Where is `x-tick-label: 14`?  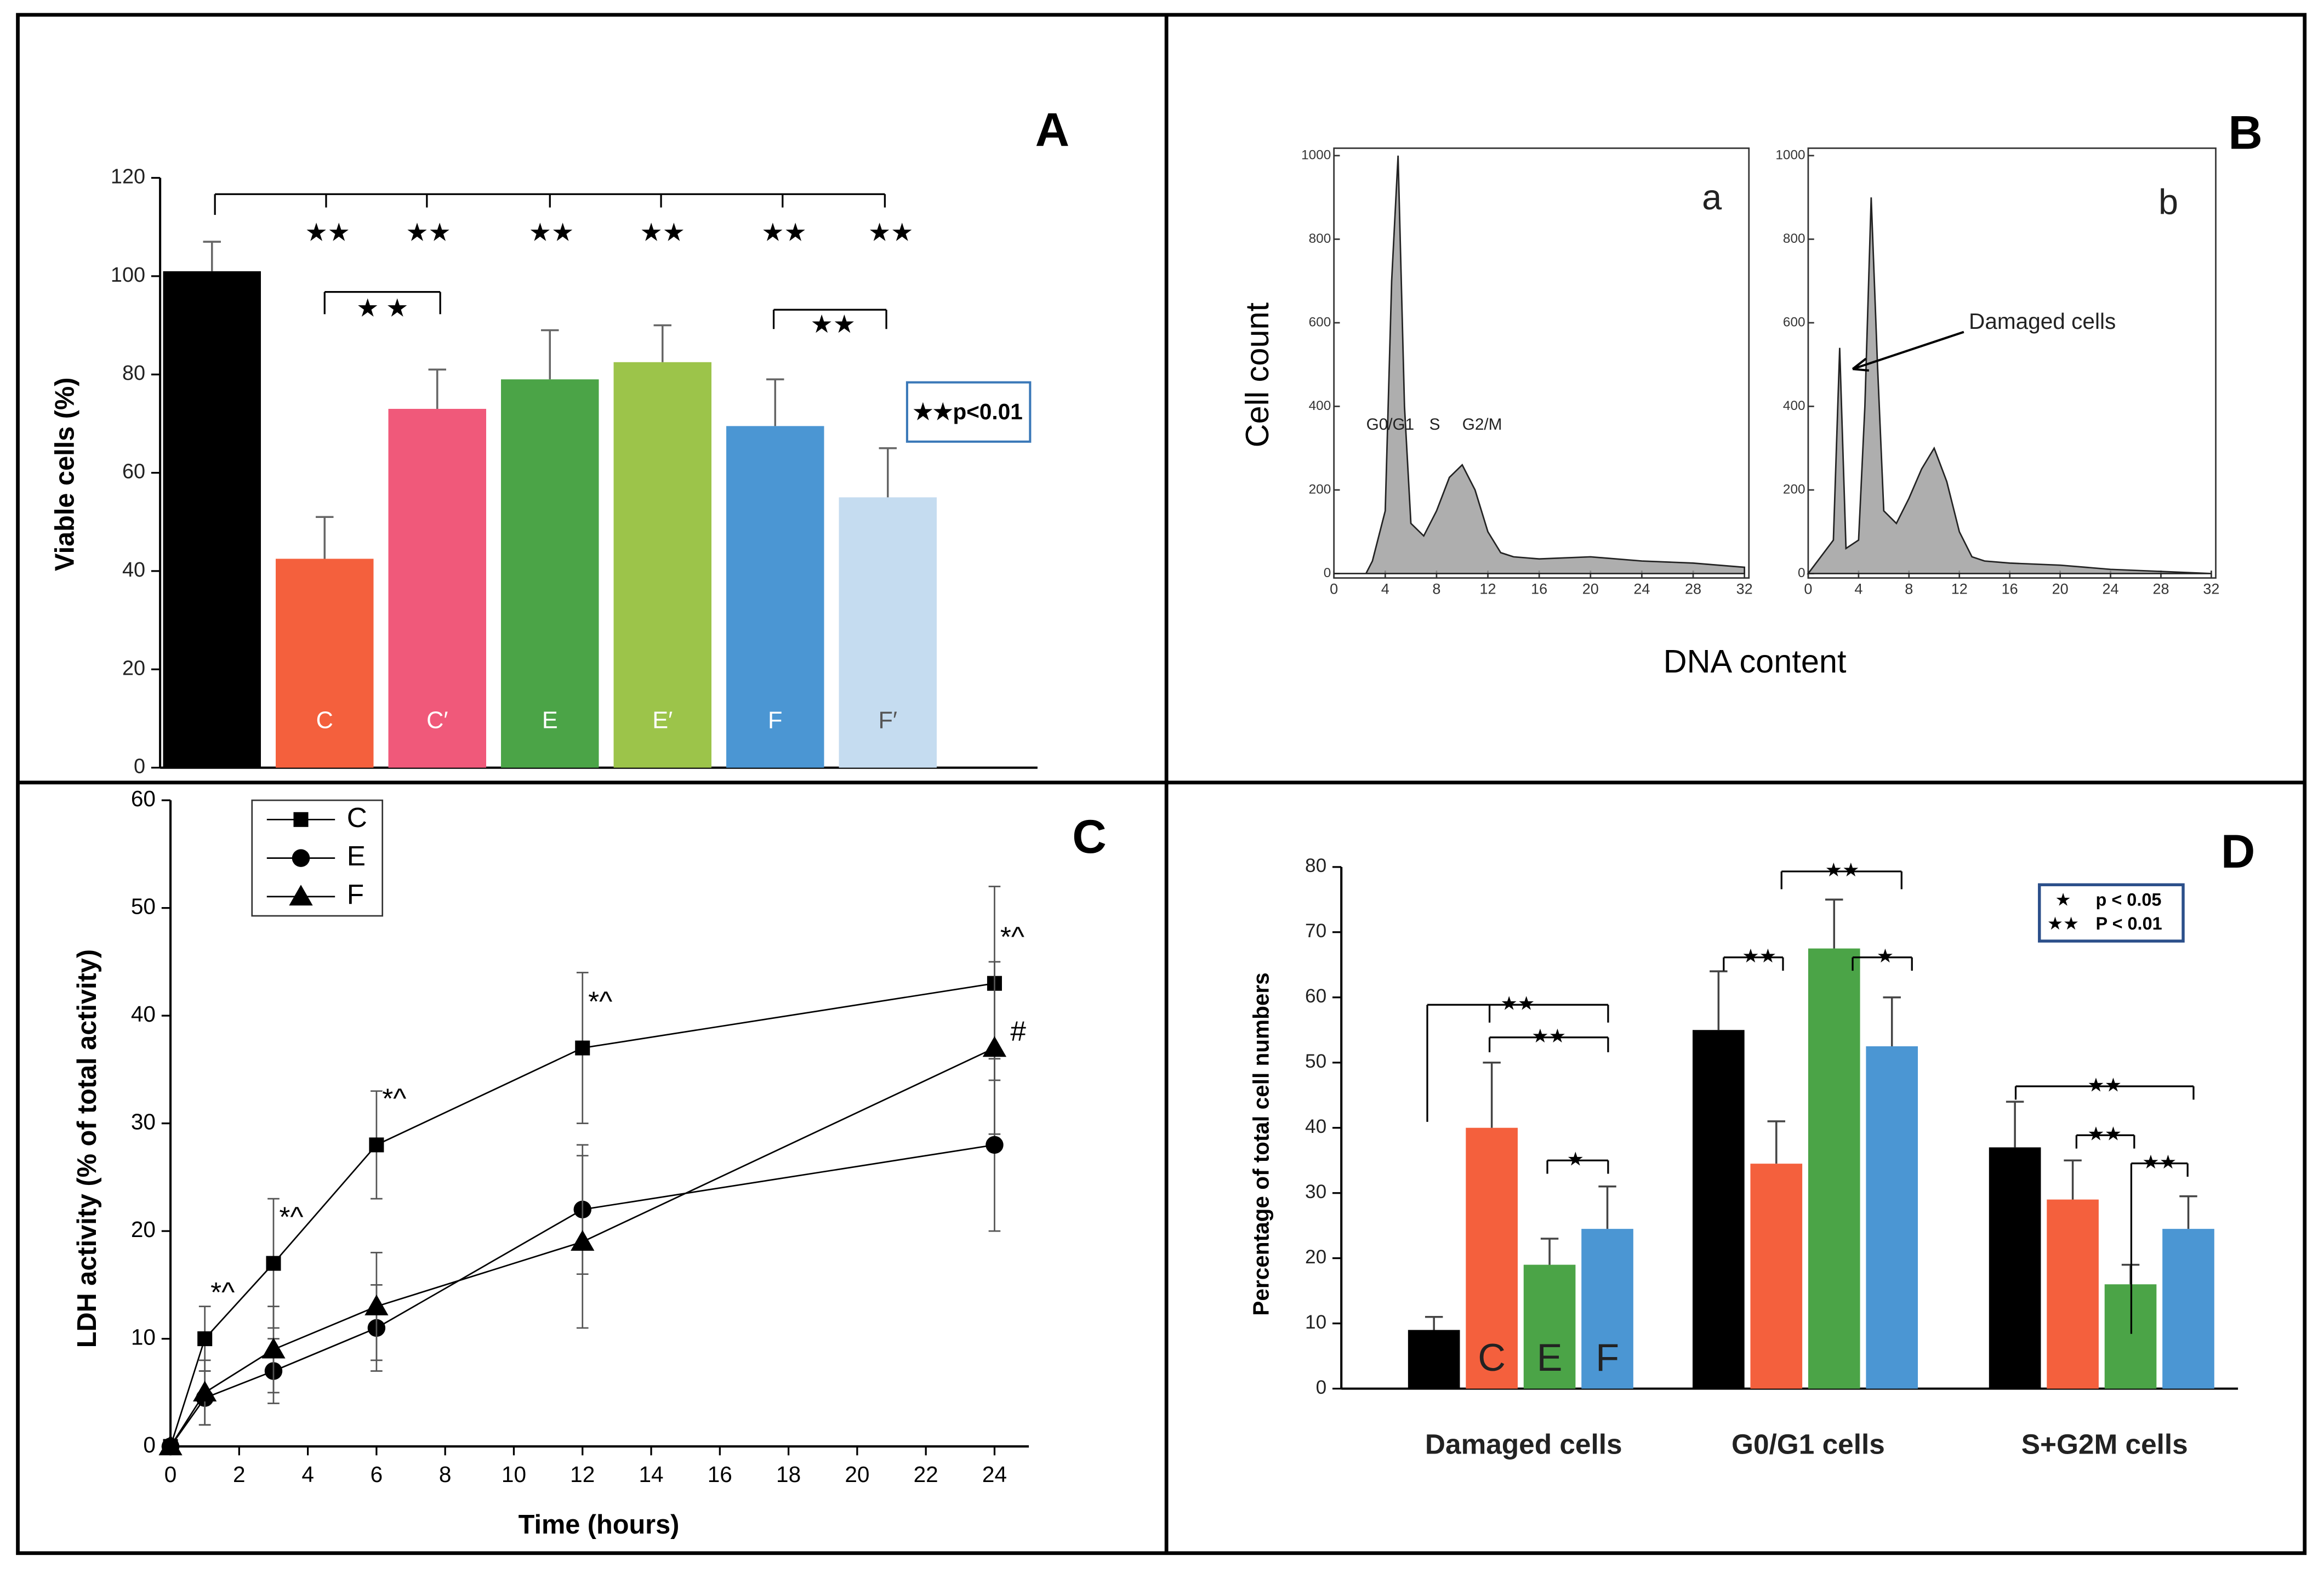
x-tick-label: 14 is located at coordinates (651, 1474).